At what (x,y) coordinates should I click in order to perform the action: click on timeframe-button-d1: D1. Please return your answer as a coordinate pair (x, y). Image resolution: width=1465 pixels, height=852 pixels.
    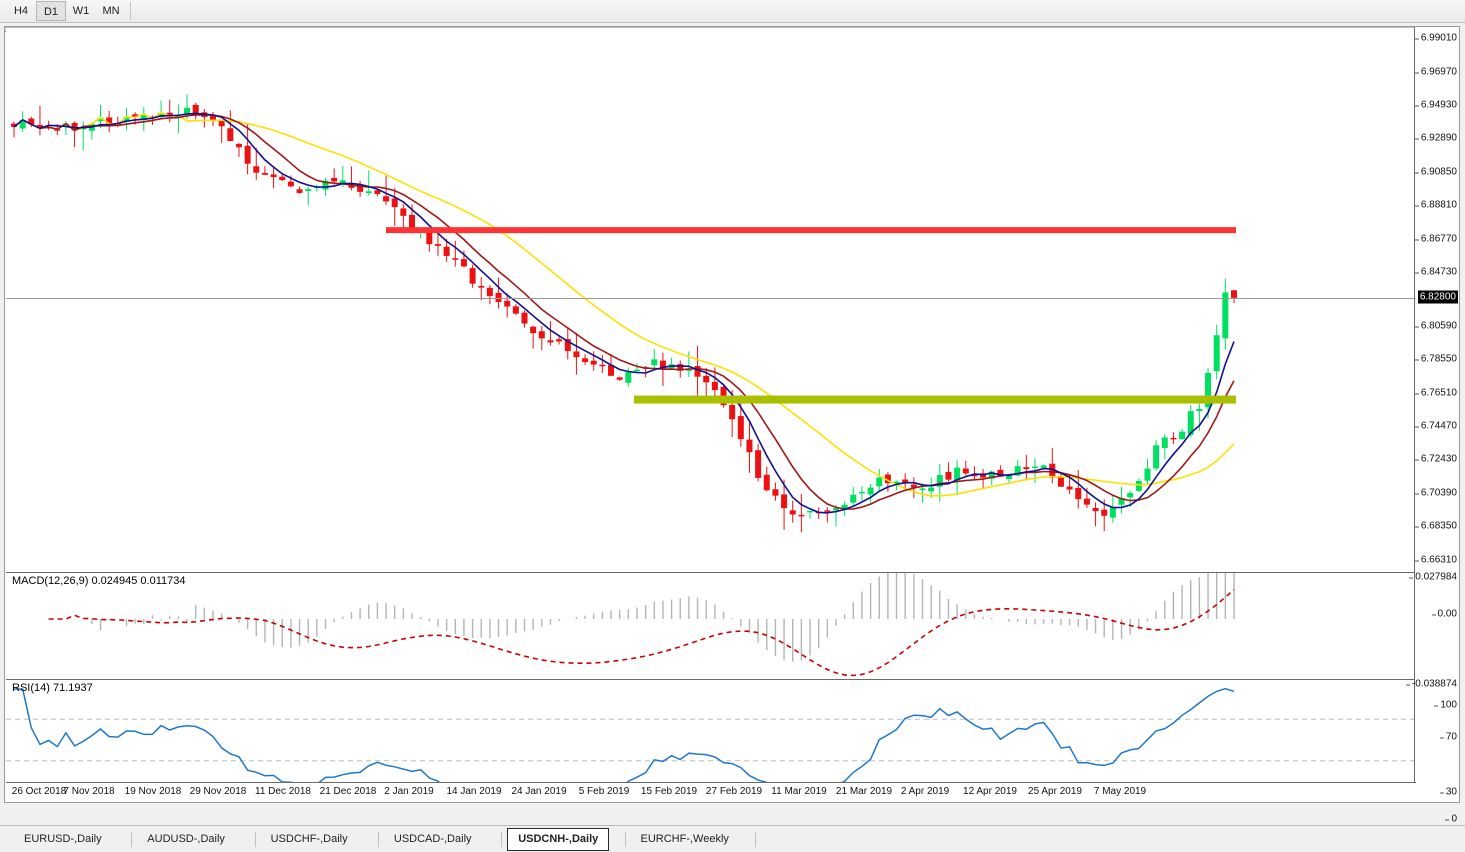
    Looking at the image, I should click on (51, 11).